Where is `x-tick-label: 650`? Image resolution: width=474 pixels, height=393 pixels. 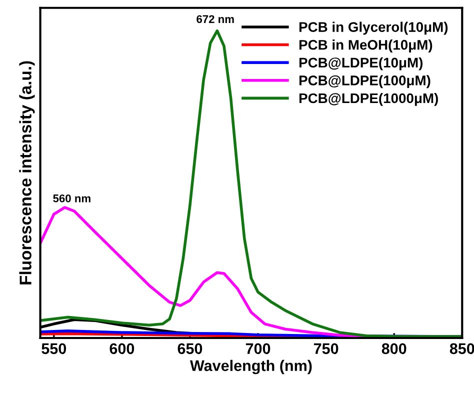 x-tick-label: 650 is located at coordinates (190, 348).